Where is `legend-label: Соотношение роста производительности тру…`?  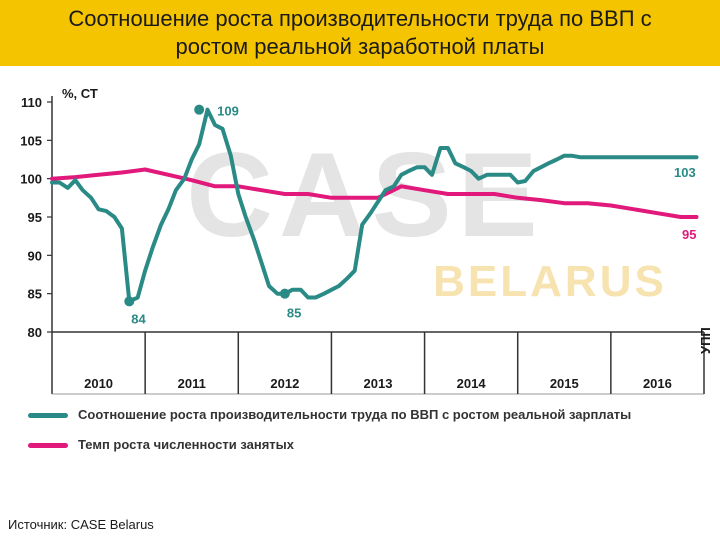 legend-label: Соотношение роста производительности тру… is located at coordinates (355, 414).